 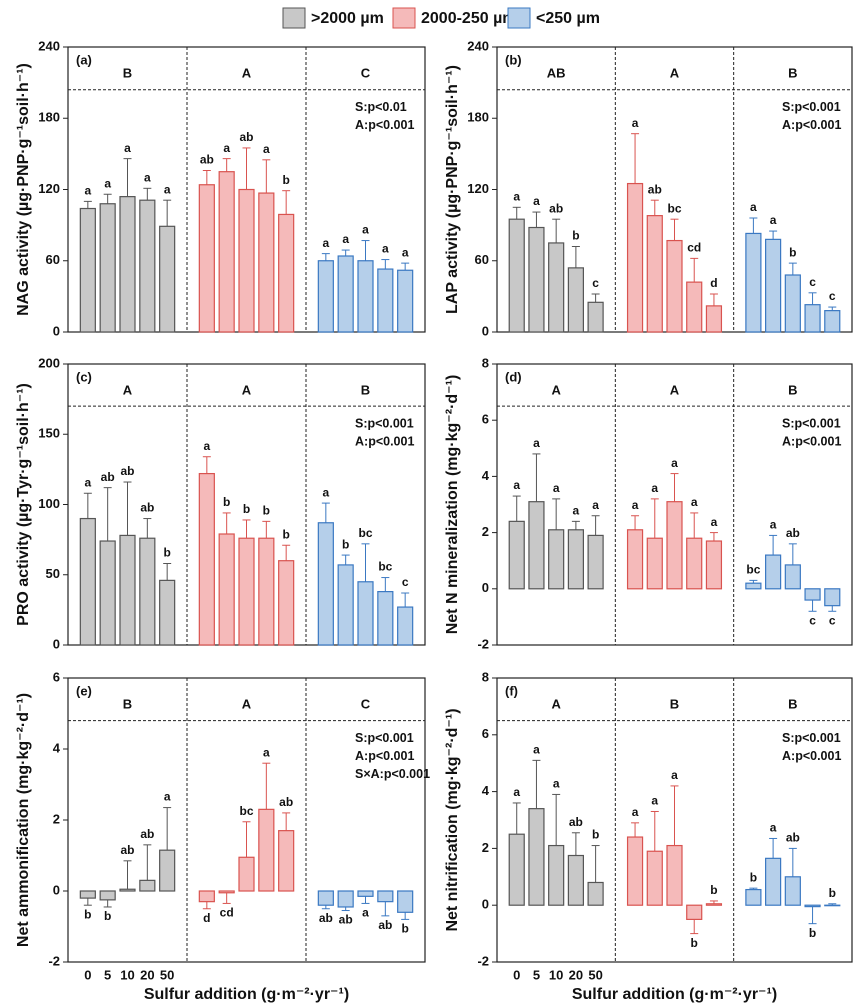 I want to click on legend-label: 2000-250 µm, so click(x=469, y=18).